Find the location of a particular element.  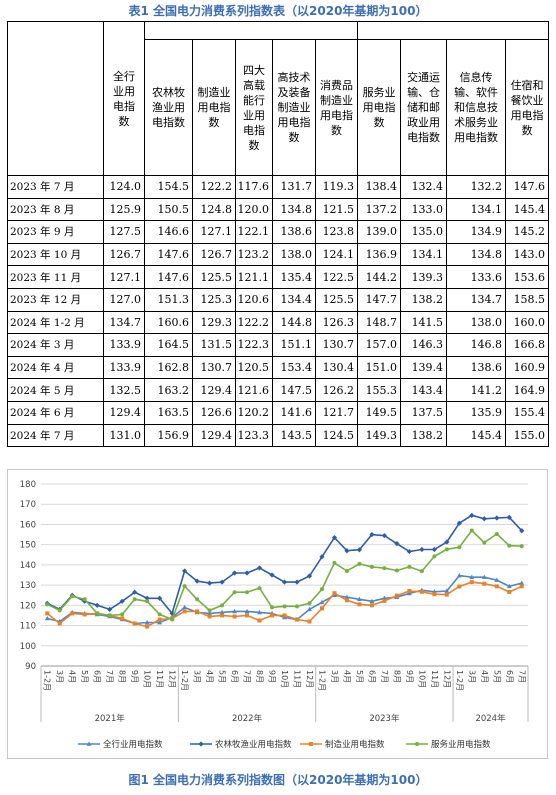

table-cell: 141.6 is located at coordinates (294, 412).